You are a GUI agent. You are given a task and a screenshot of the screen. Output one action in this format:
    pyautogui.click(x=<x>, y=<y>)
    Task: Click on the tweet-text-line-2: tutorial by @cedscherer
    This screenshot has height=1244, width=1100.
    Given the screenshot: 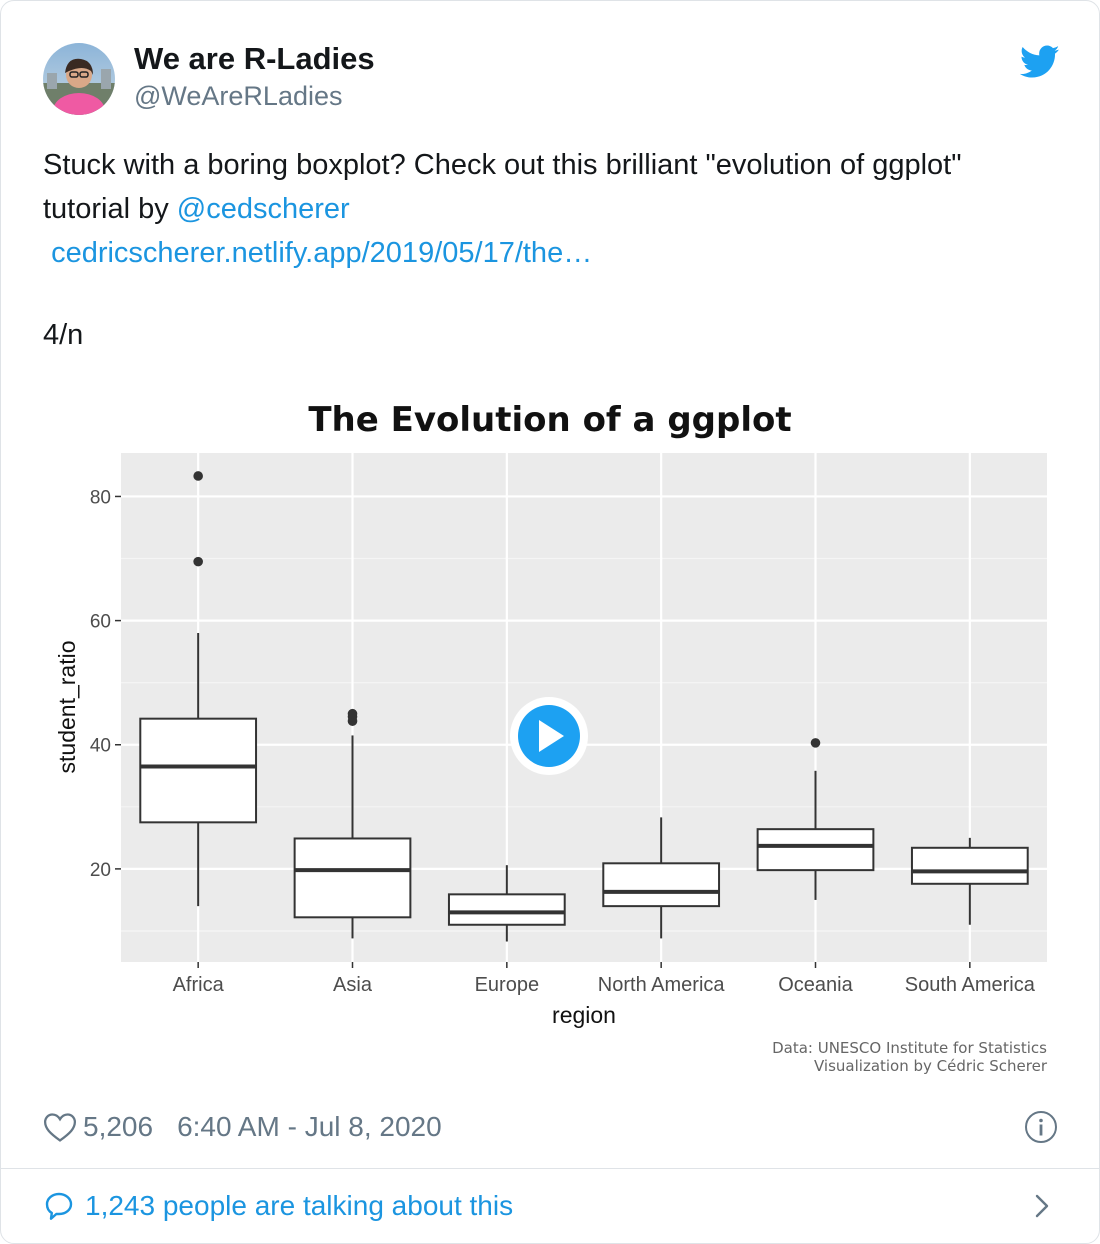 What is the action you would take?
    pyautogui.click(x=558, y=209)
    